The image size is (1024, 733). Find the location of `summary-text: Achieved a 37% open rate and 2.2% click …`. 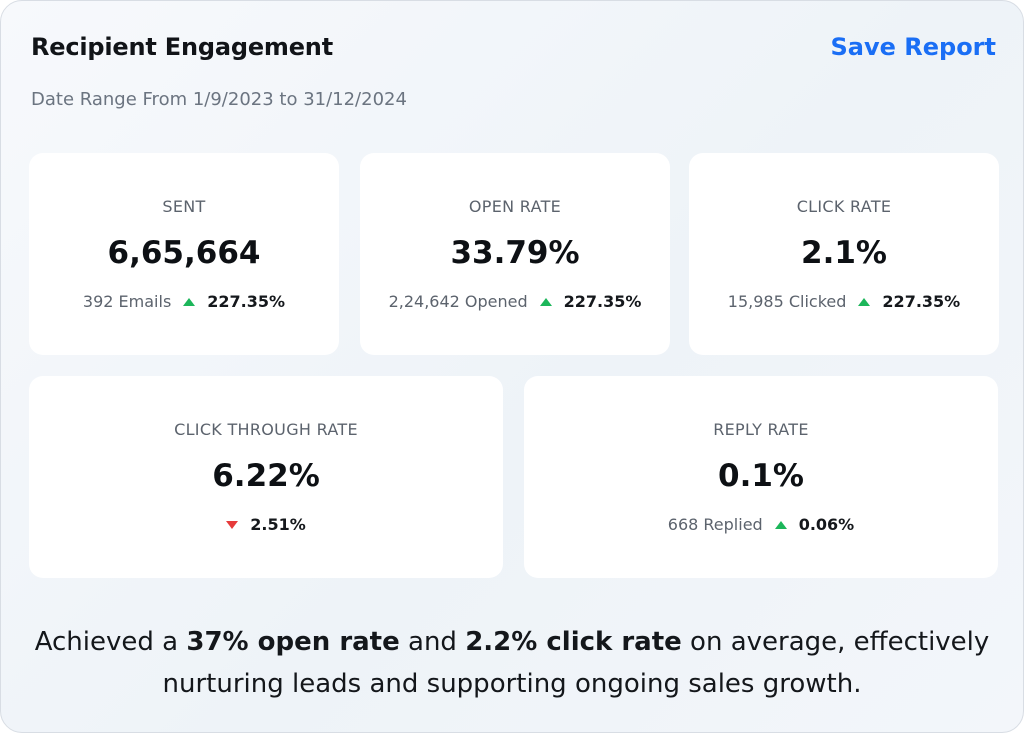

summary-text: Achieved a 37% open rate and 2.2% click … is located at coordinates (512, 663).